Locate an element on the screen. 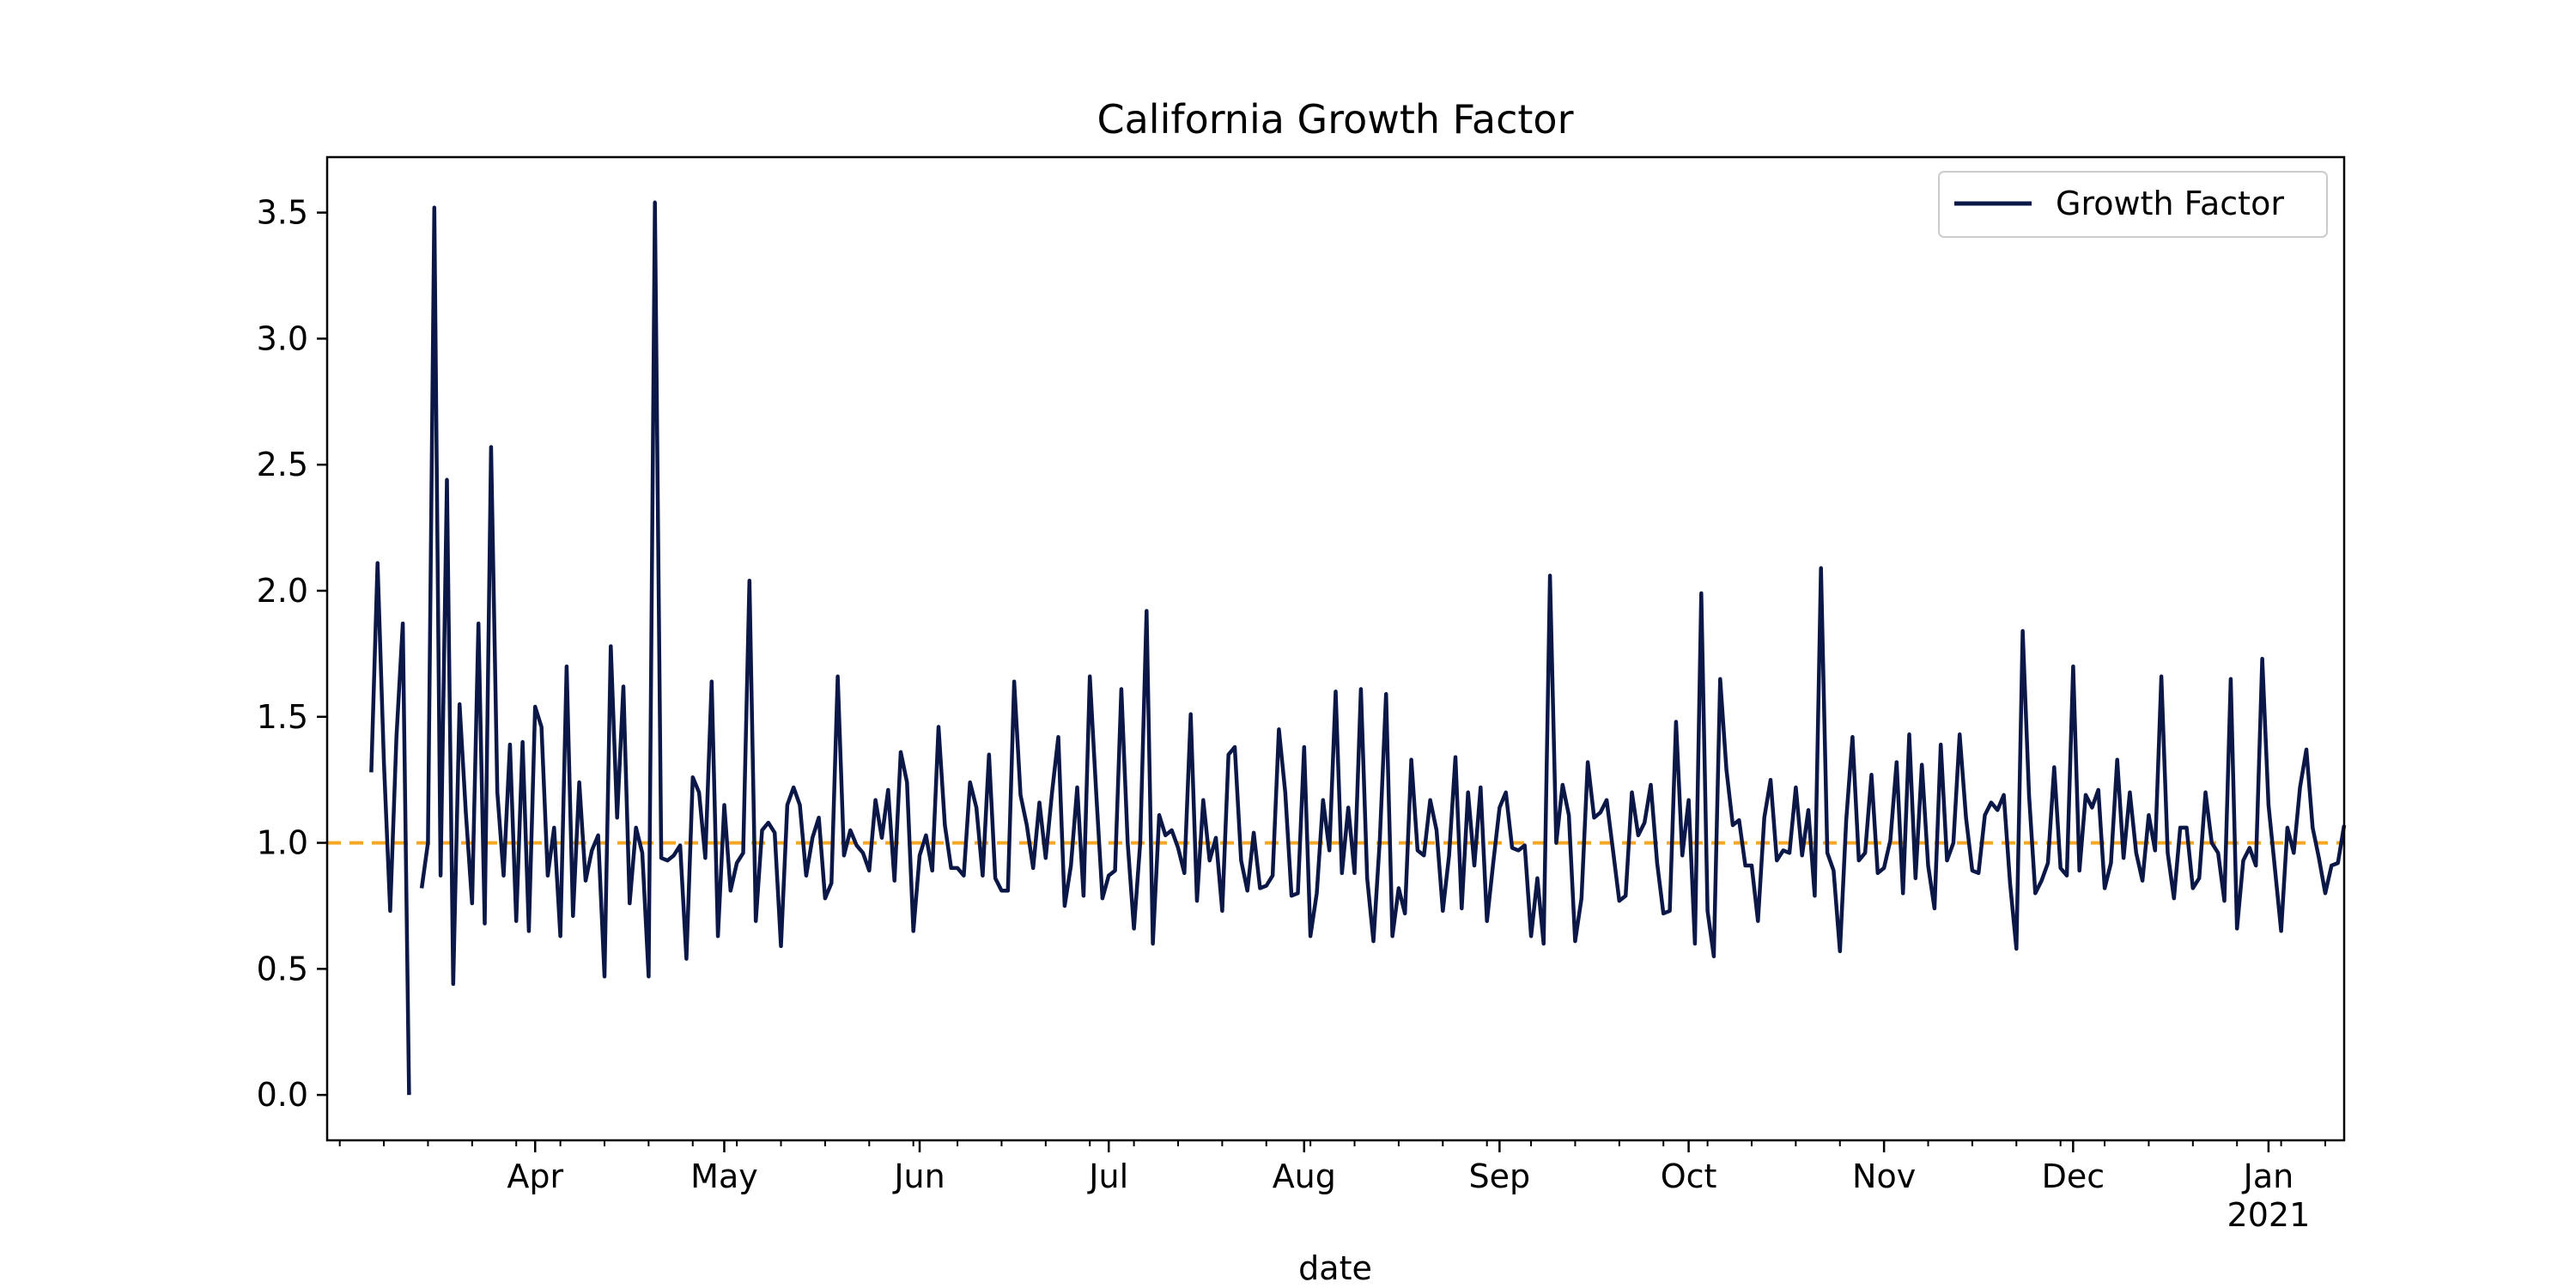 The width and height of the screenshot is (2576, 1288). chart-title: California Growth Factor is located at coordinates (1335, 119).